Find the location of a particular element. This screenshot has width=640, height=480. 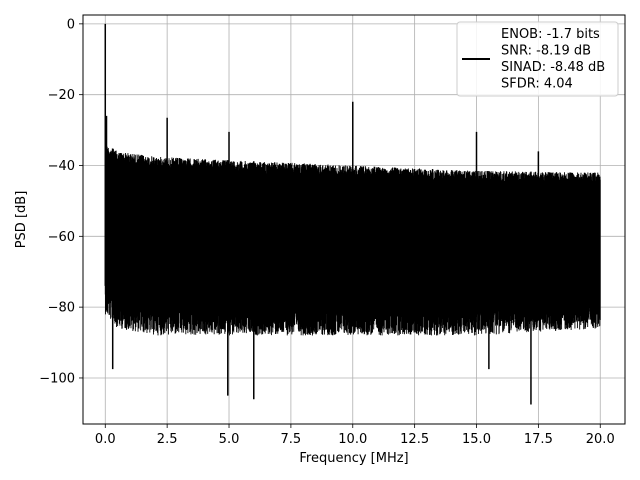

x-tick-label: 0.0 is located at coordinates (105, 439).